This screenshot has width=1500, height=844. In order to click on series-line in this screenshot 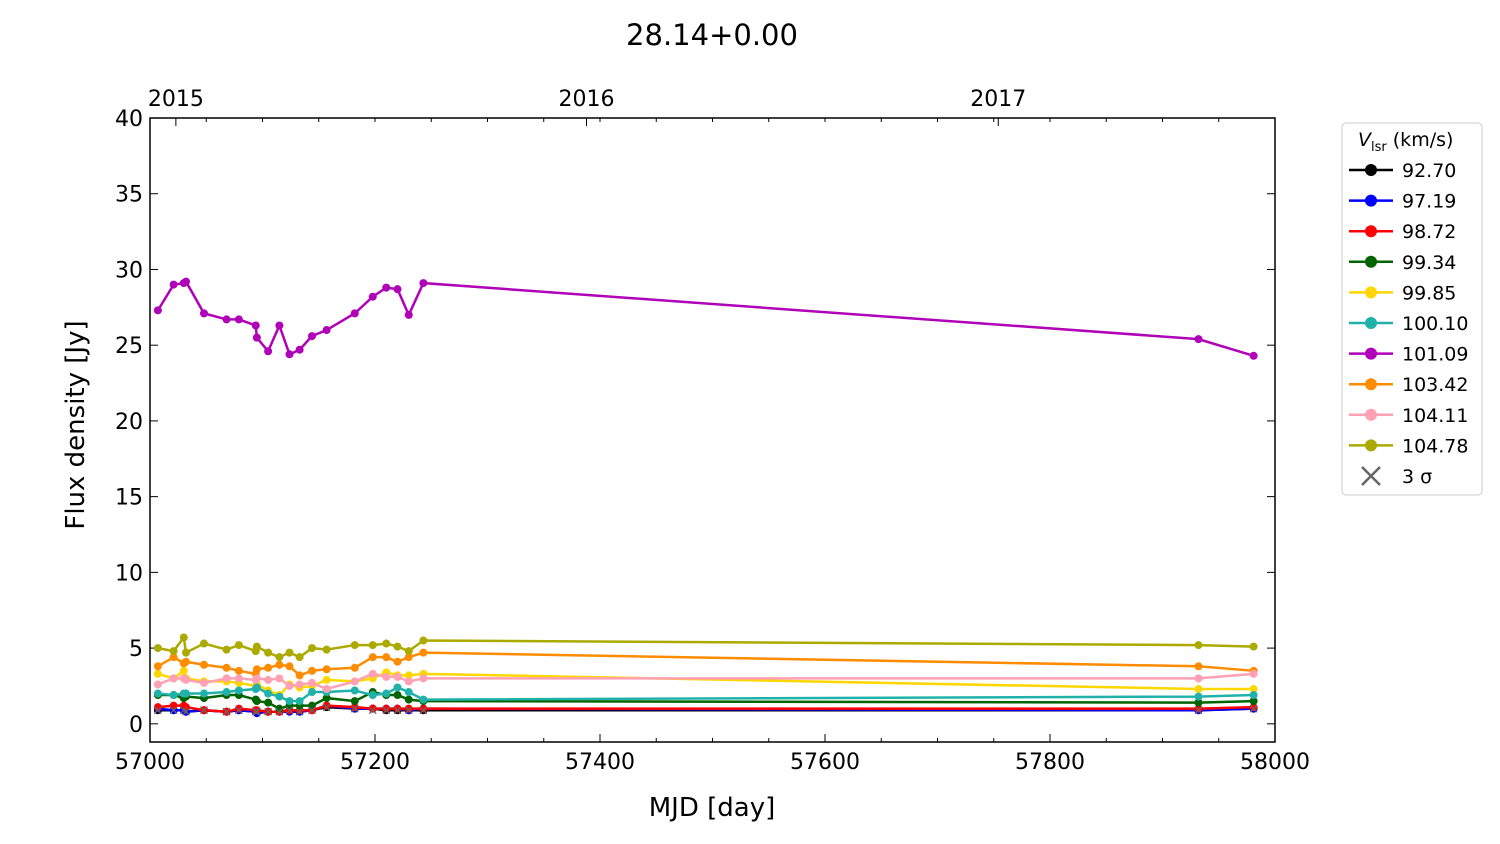, I will do `click(705, 318)`.